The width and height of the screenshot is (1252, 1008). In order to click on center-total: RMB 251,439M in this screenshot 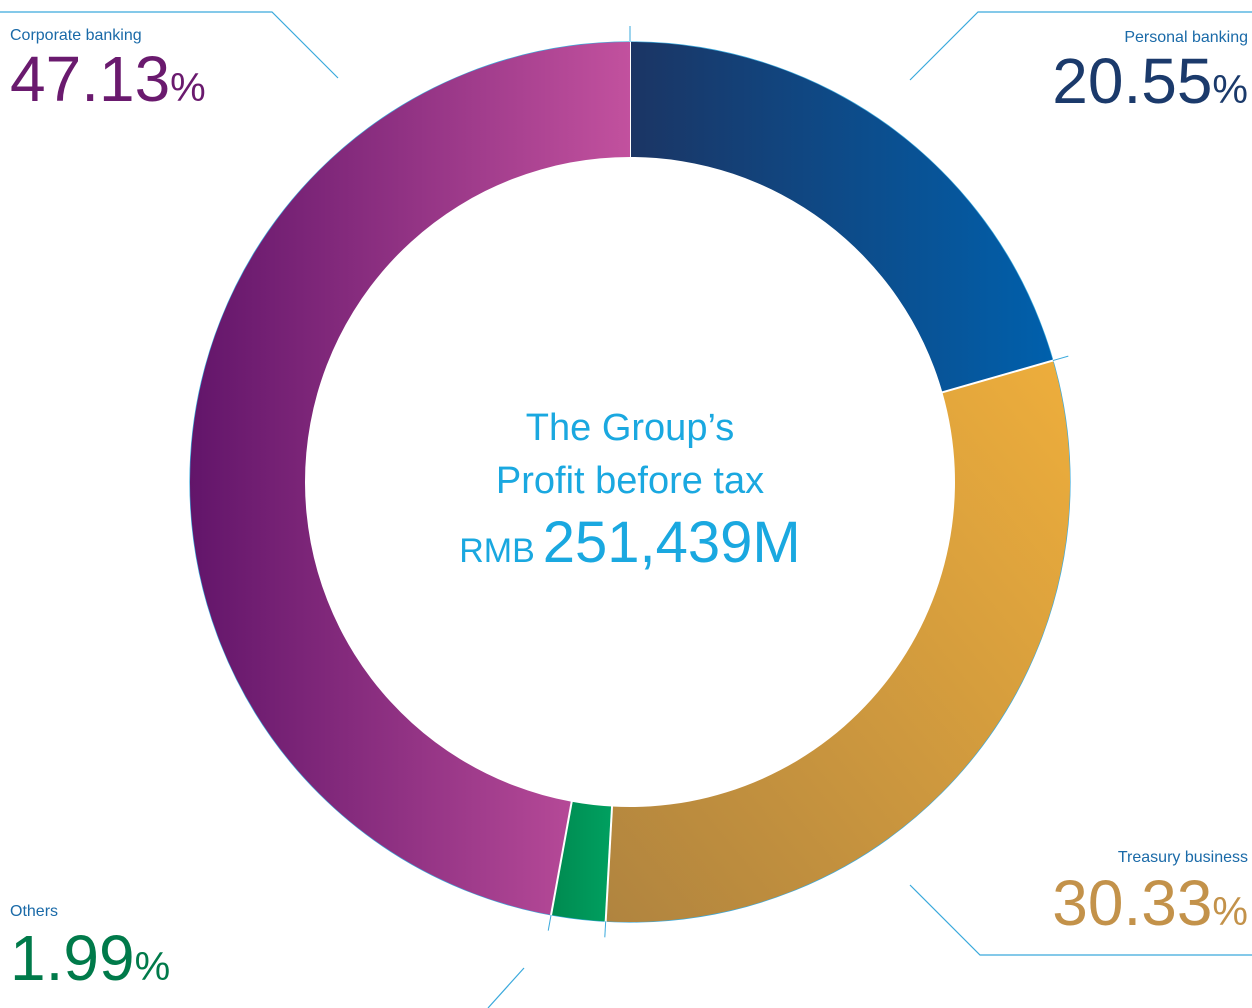, I will do `click(630, 542)`.